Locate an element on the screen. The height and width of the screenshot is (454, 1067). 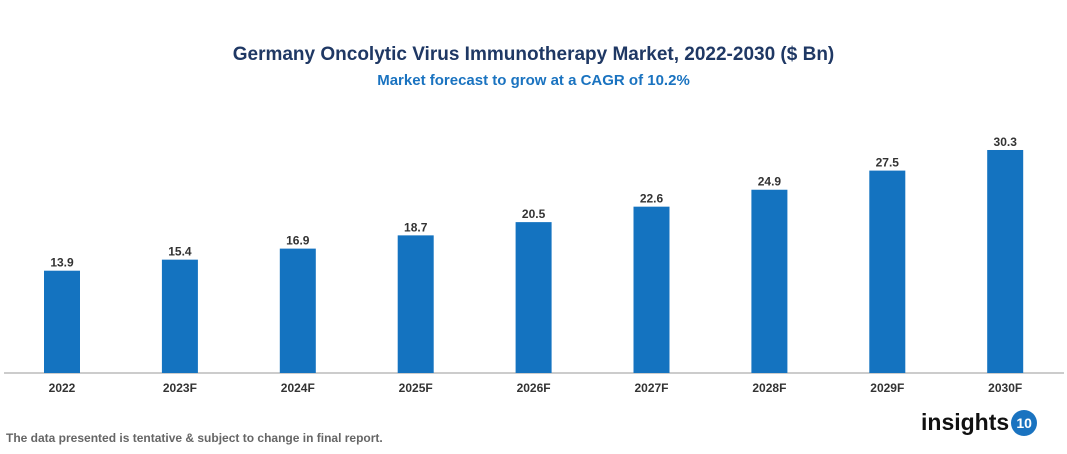
x-tick-label: 2023F is located at coordinates (180, 388).